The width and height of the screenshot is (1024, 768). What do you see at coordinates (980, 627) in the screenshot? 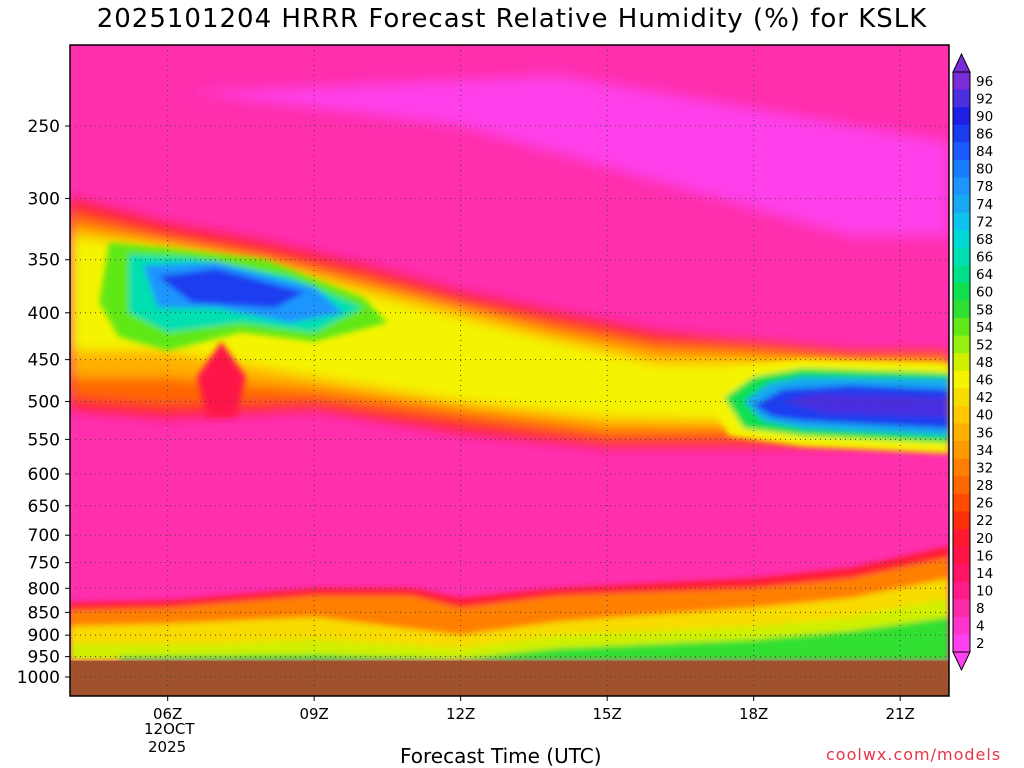
I see `colorbar-label: 4` at bounding box center [980, 627].